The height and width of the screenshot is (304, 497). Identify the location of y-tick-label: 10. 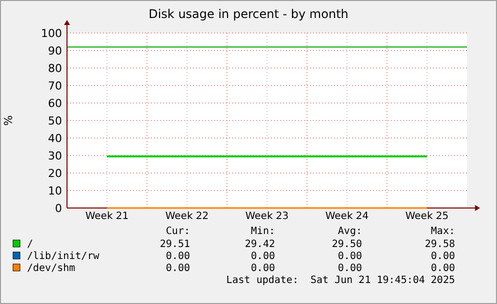
(55, 191).